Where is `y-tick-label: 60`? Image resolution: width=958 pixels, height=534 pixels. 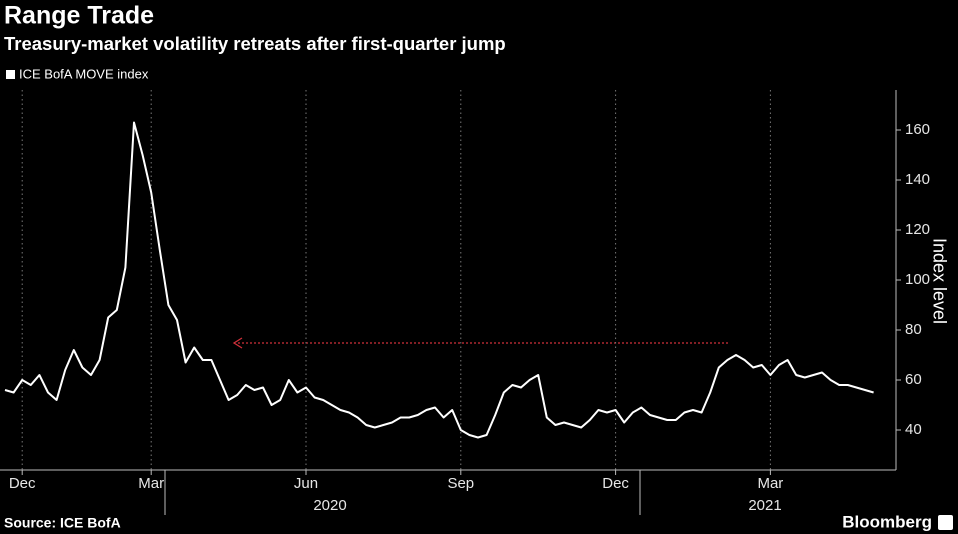 y-tick-label: 60 is located at coordinates (913, 379).